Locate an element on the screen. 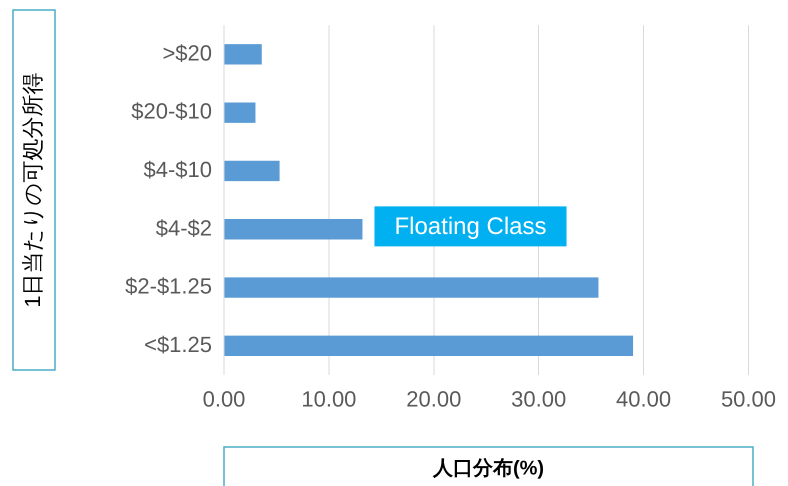 This screenshot has height=486, width=788. x-tick-label: 10.00 is located at coordinates (328, 399).